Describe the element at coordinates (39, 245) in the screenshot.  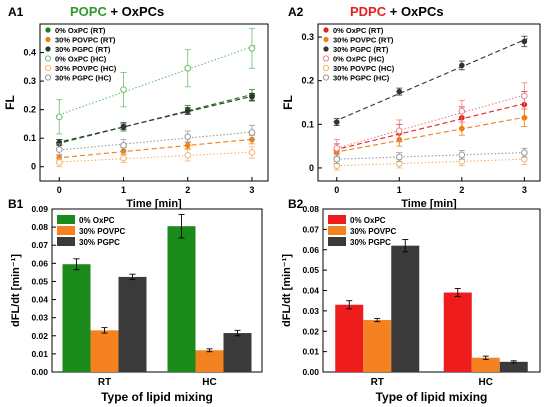
I see `y-tick-label: 0.07` at that location.